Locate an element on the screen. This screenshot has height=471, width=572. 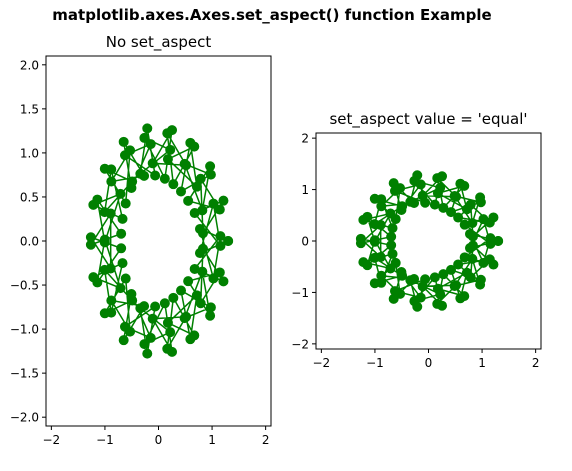
x-tick-label: −1 is located at coordinates (105, 440).